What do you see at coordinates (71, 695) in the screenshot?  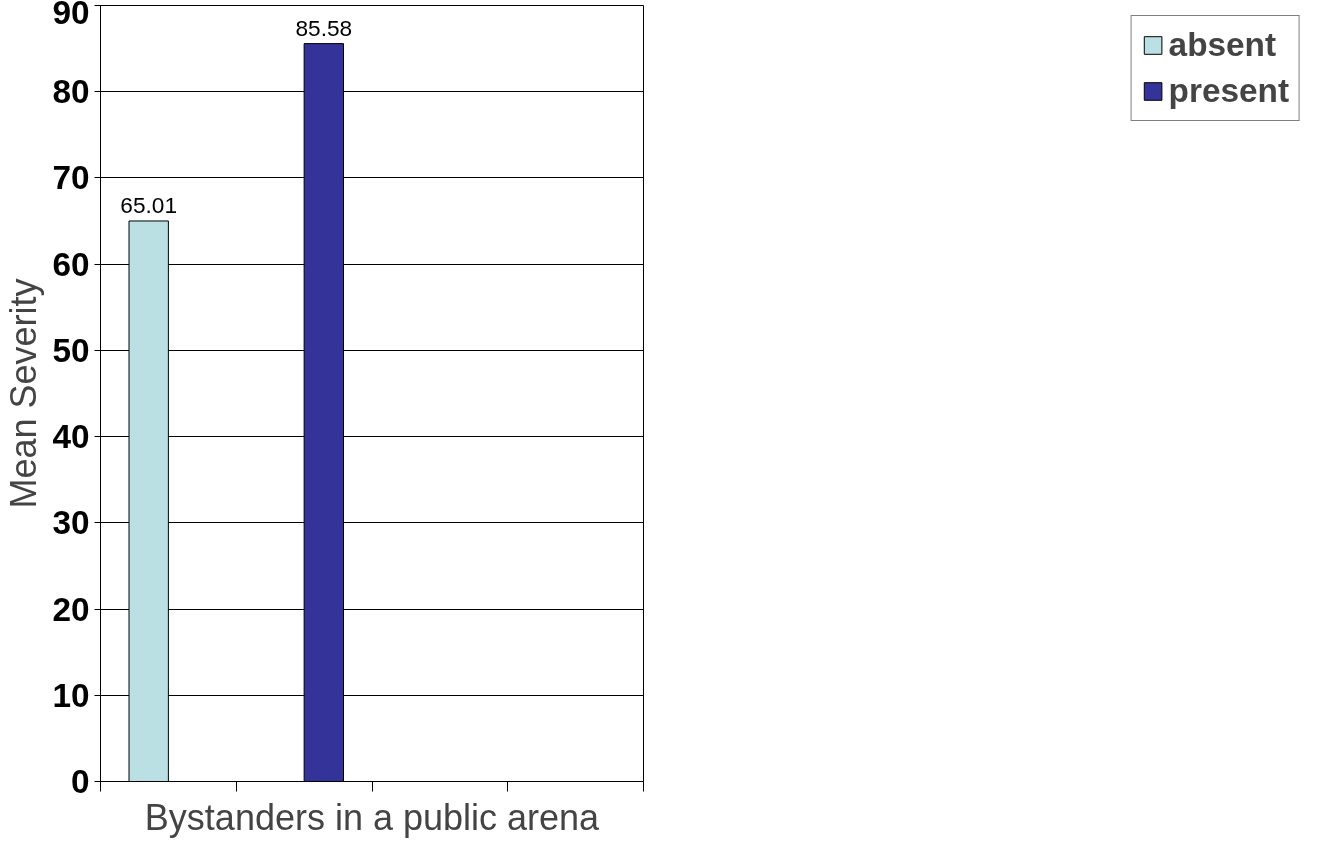 I see `y-tick-label: 10` at bounding box center [71, 695].